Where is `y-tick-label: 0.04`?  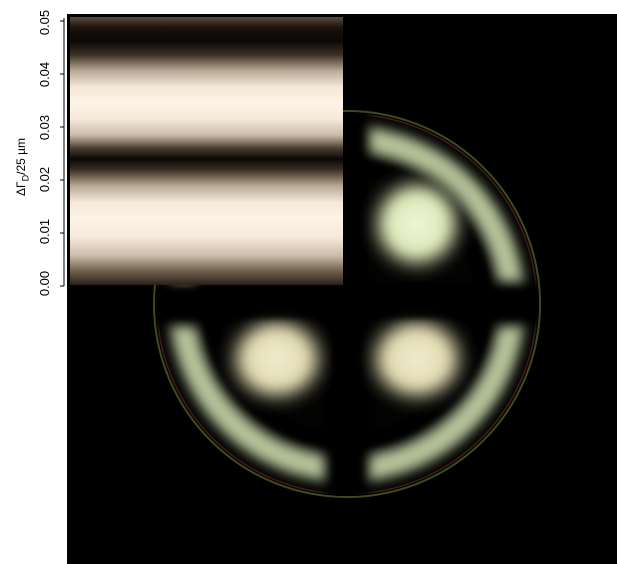
y-tick-label: 0.04 is located at coordinates (45, 74).